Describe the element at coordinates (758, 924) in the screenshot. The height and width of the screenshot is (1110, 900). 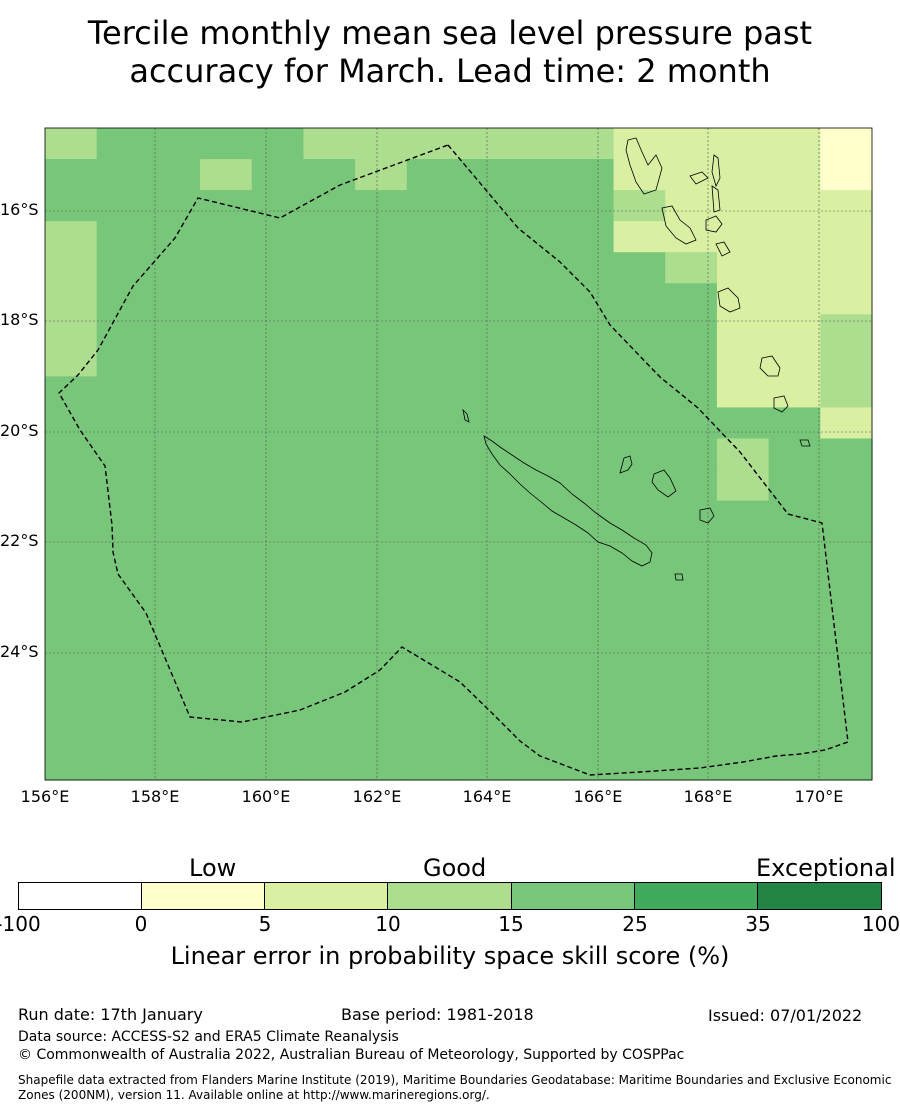
I see `colorbar-tick: 35` at that location.